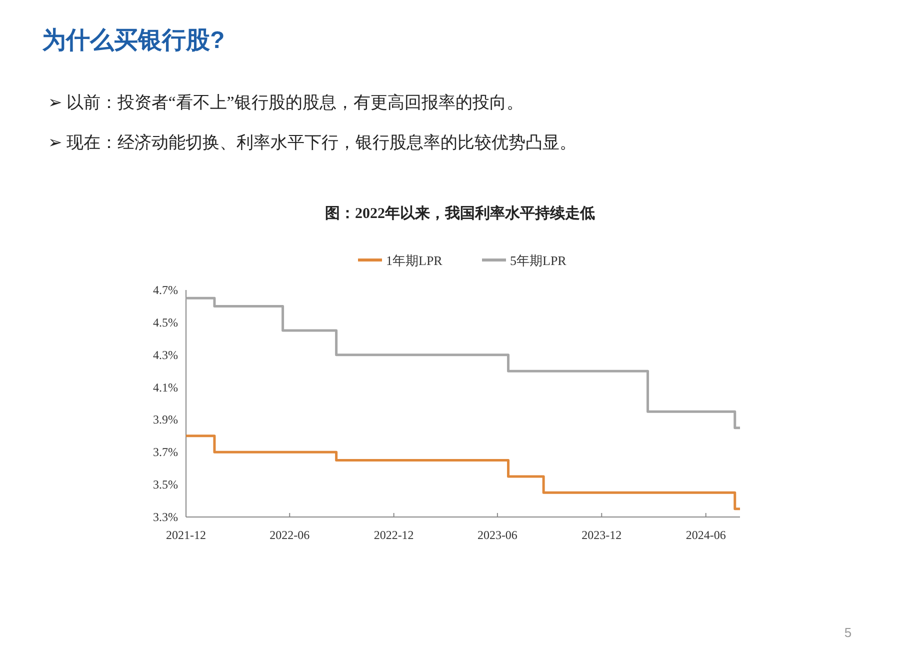  Describe the element at coordinates (133, 40) in the screenshot. I see `chart-title: 为什么买银行股?` at that location.